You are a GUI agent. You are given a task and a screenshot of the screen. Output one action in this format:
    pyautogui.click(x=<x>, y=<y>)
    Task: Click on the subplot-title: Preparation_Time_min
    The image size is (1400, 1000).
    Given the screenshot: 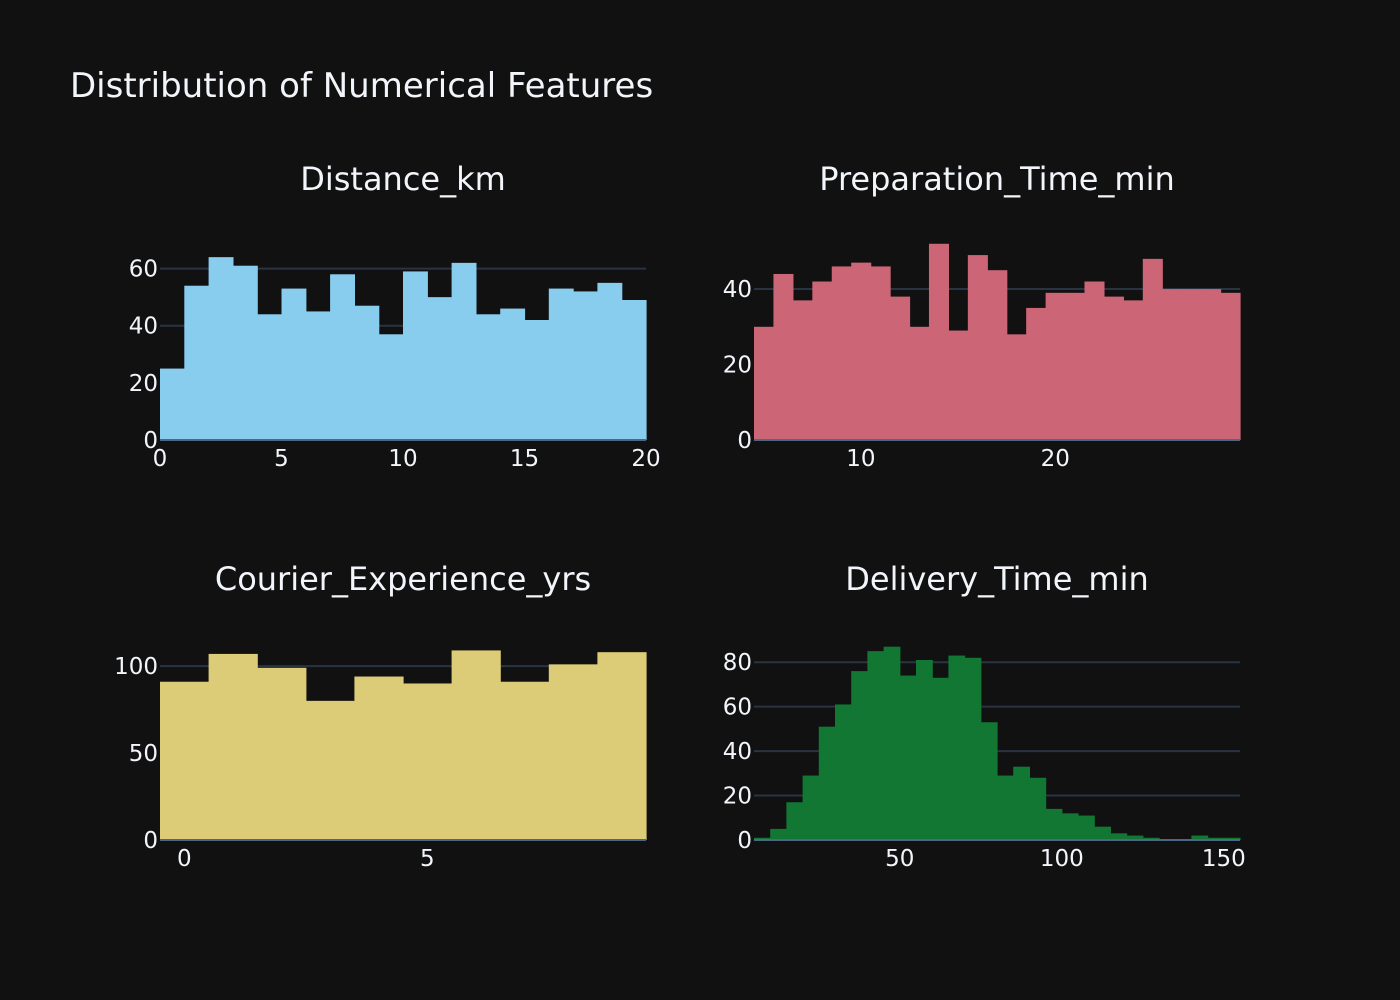 What is the action you would take?
    pyautogui.click(x=997, y=179)
    